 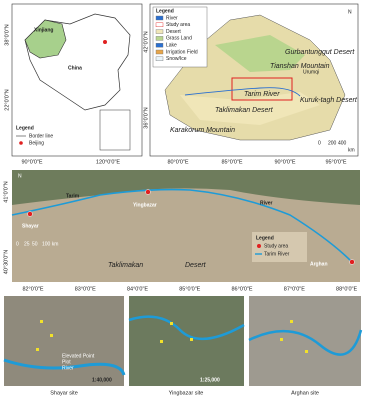 I want to click on place: Karakorum Mountain, so click(x=202, y=130).